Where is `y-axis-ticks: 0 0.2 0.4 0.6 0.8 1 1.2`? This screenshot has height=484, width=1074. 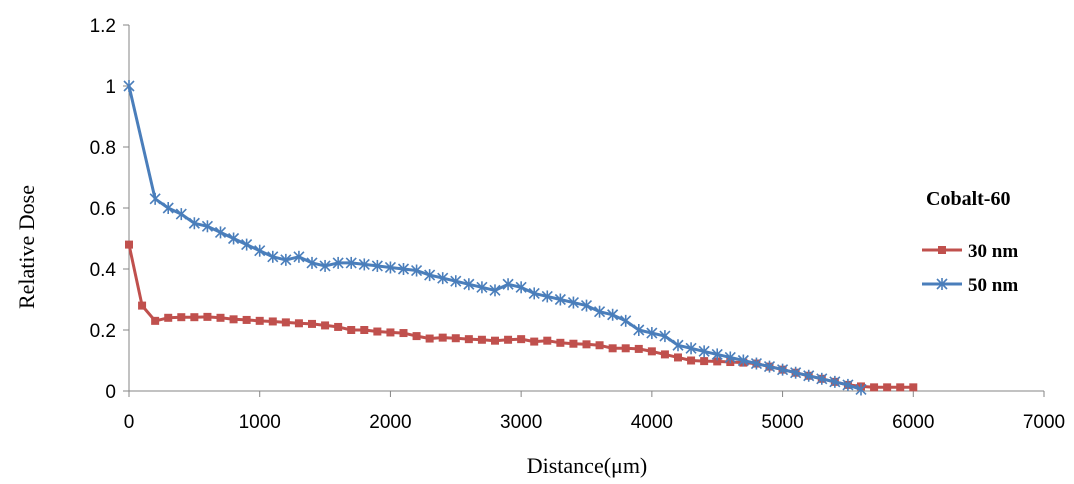 y-axis-ticks: 0 0.2 0.4 0.6 0.8 1 1.2 is located at coordinates (109, 209).